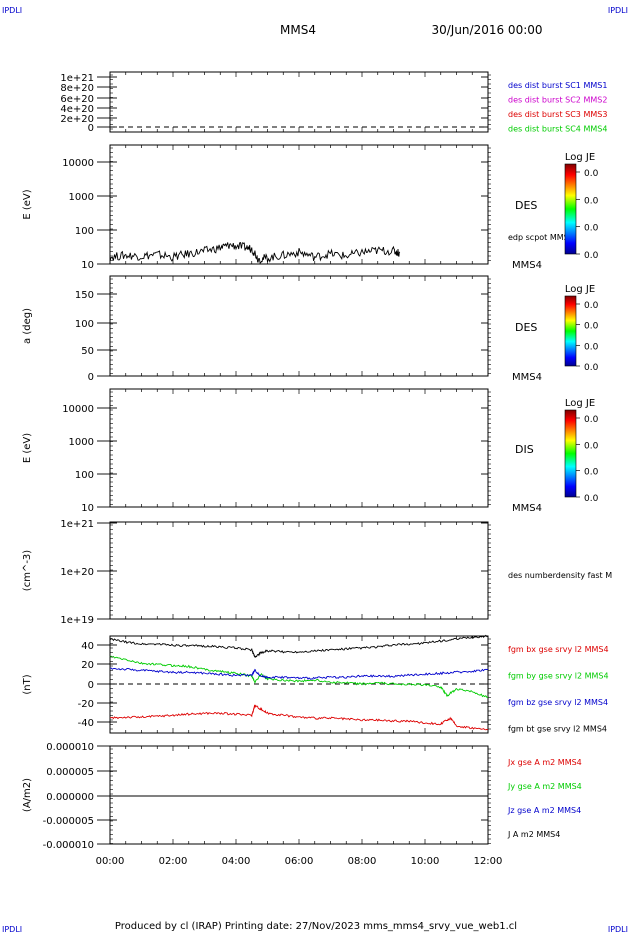  I want to click on legend-entry: fgm bx gse srvy l2 MMS4, so click(558, 649).